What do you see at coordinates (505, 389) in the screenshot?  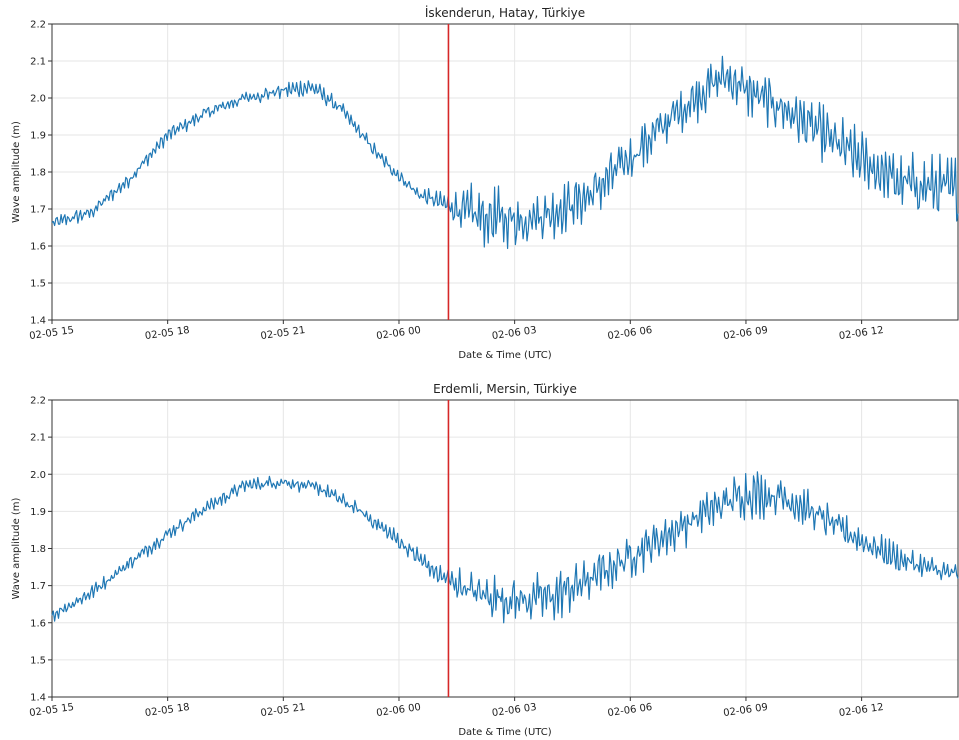 I see `chart-title: Erdemli, Mersin, Türkiye` at bounding box center [505, 389].